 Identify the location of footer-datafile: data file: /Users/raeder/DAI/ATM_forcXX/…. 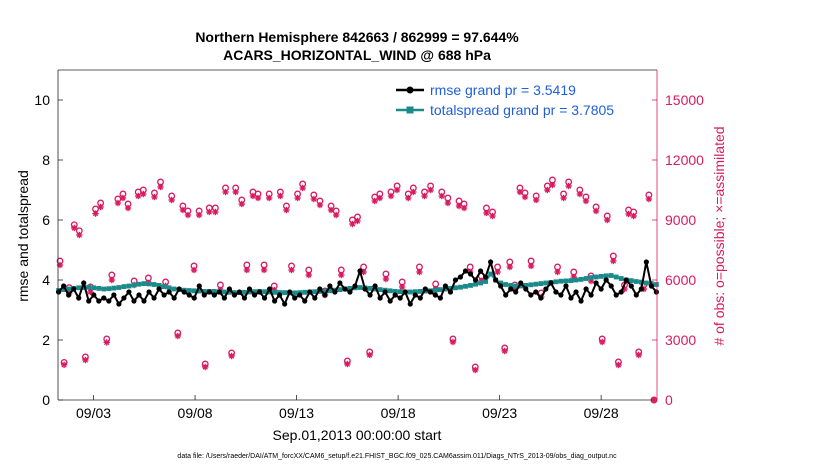
(397, 456).